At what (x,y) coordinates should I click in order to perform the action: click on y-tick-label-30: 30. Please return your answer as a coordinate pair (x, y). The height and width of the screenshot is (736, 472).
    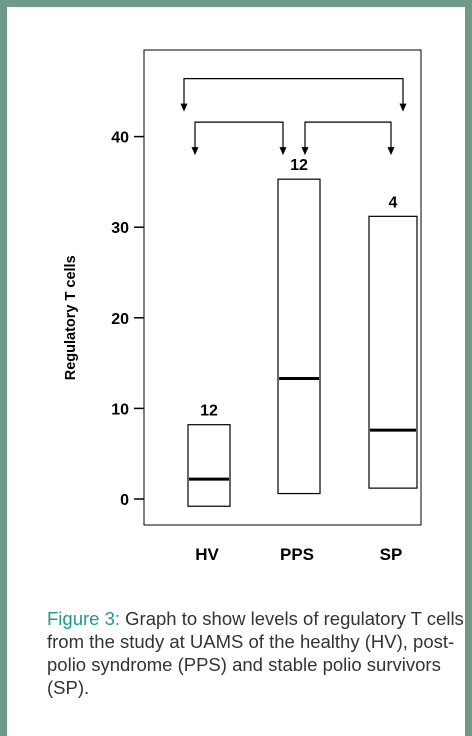
    Looking at the image, I should click on (120, 228).